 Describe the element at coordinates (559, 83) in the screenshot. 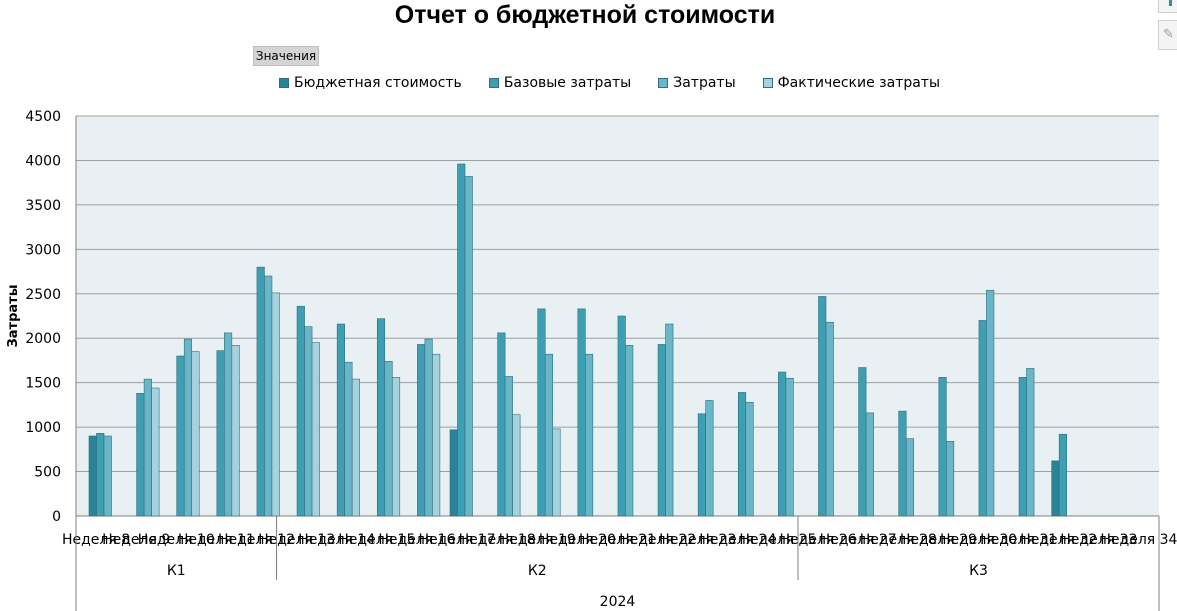

I see `legend-item: Базовые затраты` at that location.